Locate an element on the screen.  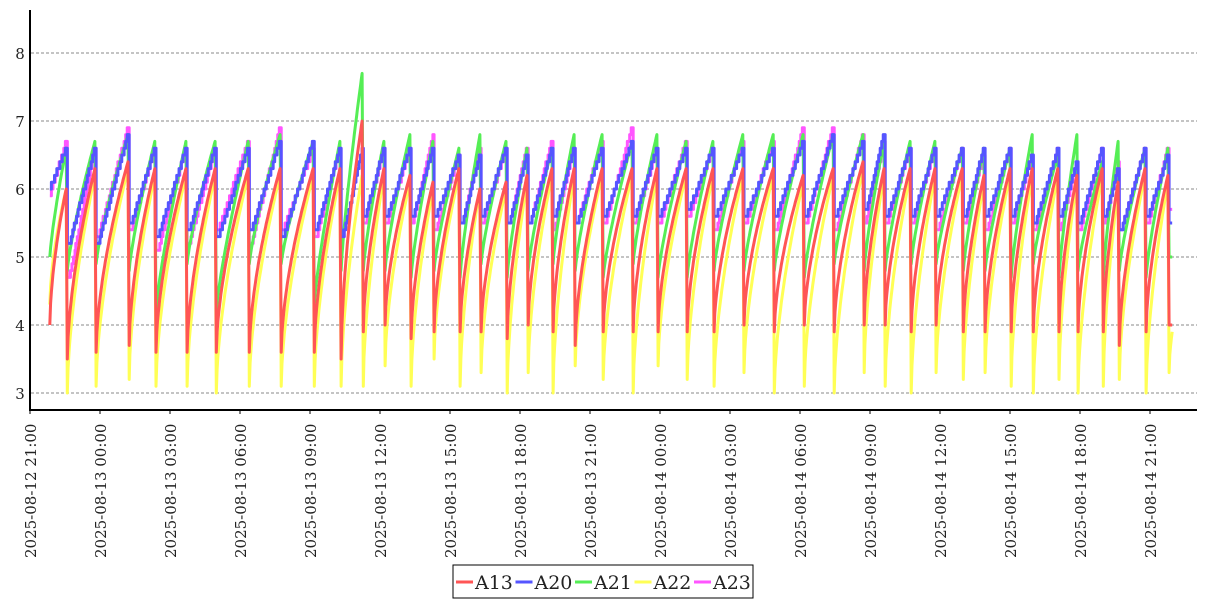
y-tick-label: 7 is located at coordinates (20, 122).